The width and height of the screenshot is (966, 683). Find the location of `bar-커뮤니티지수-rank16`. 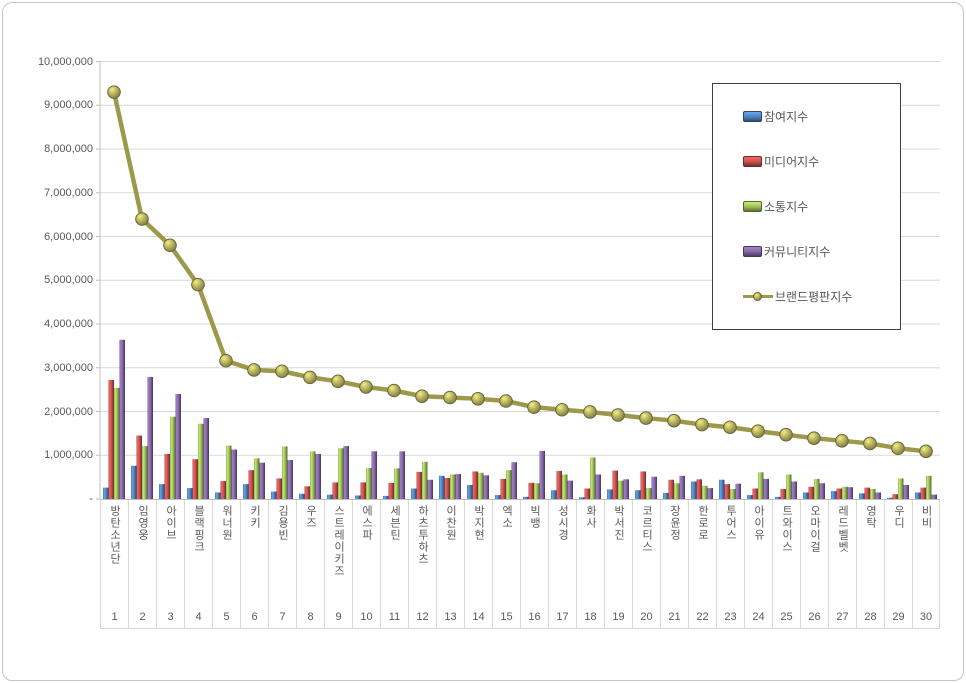

bar-커뮤니티지수-rank16 is located at coordinates (542, 474).